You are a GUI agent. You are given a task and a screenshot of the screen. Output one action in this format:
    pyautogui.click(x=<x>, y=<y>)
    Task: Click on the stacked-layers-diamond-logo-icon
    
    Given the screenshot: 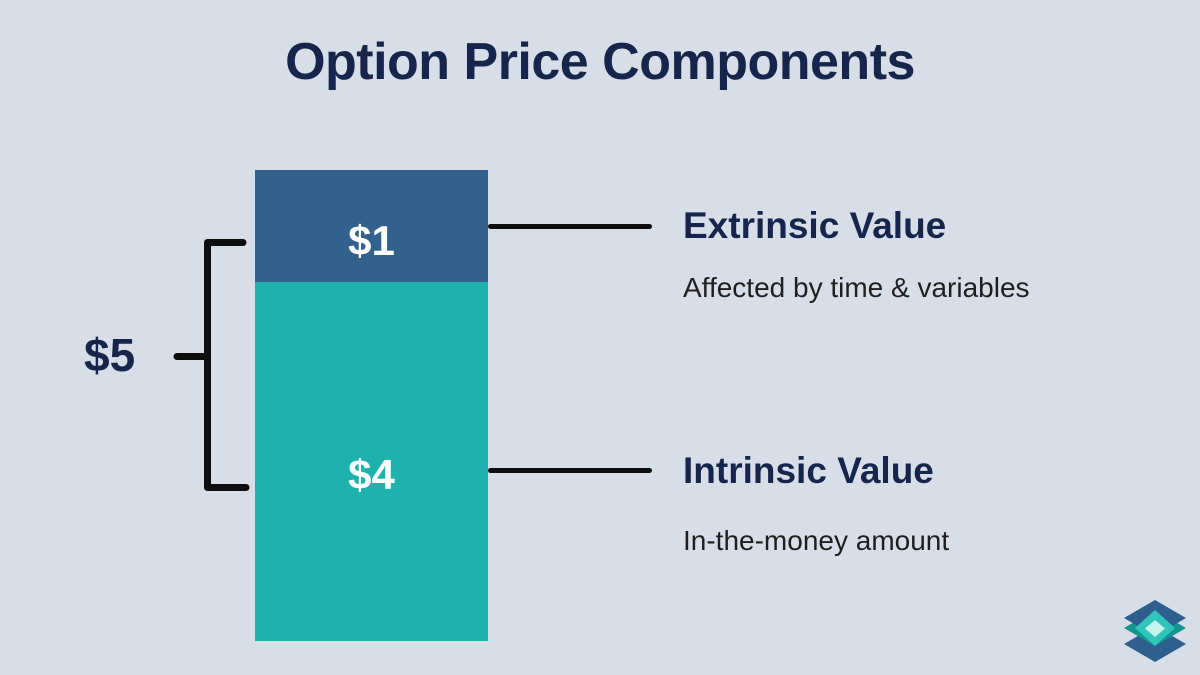 What is the action you would take?
    pyautogui.click(x=1155, y=631)
    